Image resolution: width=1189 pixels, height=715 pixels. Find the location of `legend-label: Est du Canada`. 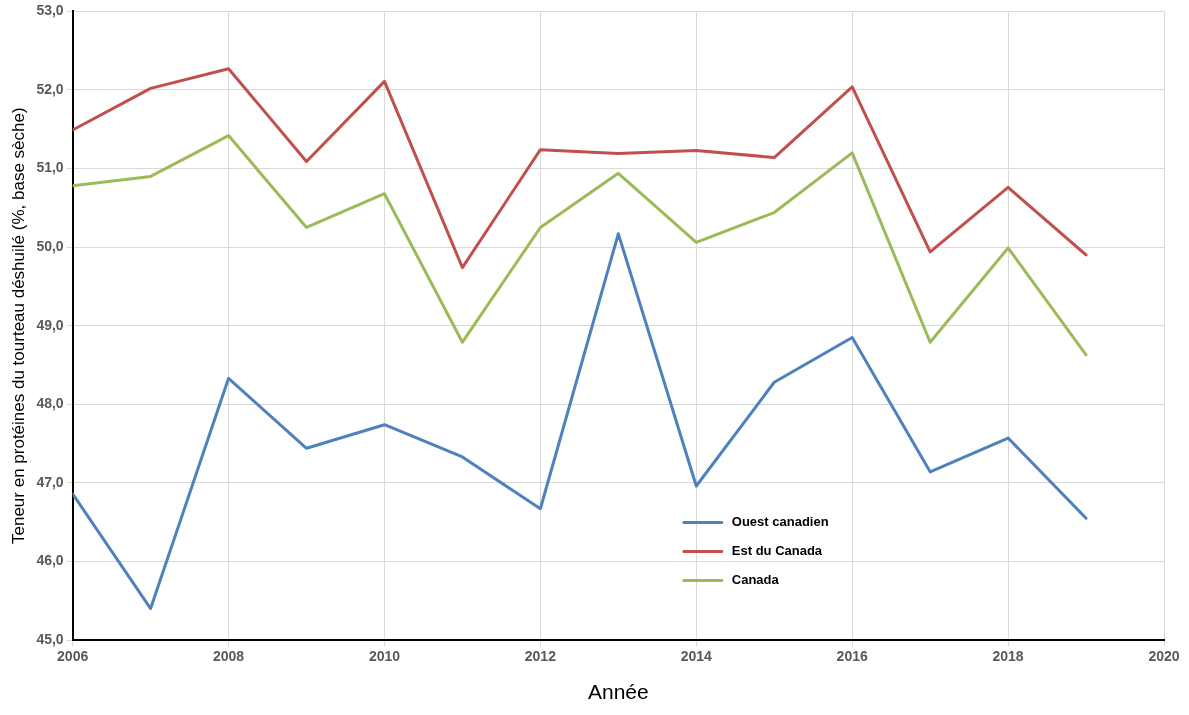

legend-label: Est du Canada is located at coordinates (777, 551).